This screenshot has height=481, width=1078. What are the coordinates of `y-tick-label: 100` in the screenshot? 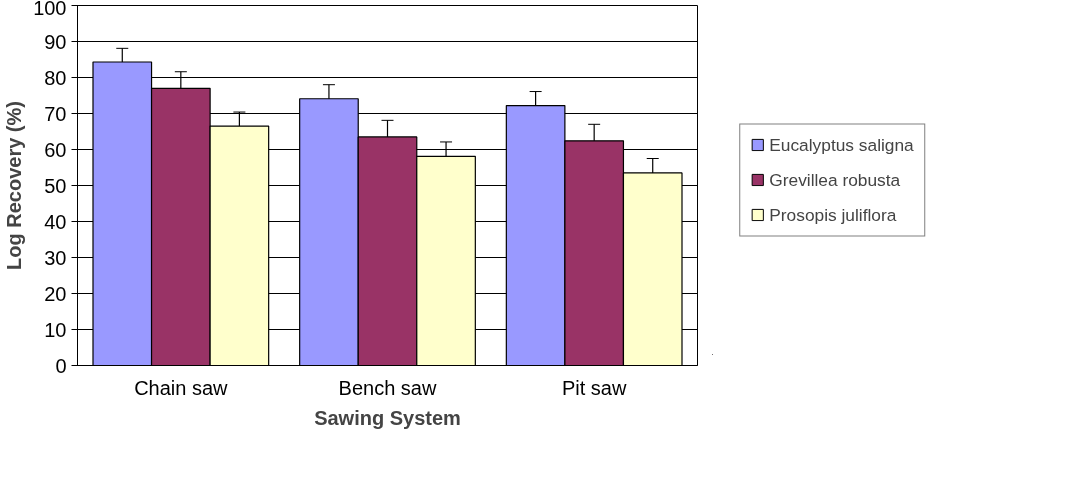 It's located at (50, 9).